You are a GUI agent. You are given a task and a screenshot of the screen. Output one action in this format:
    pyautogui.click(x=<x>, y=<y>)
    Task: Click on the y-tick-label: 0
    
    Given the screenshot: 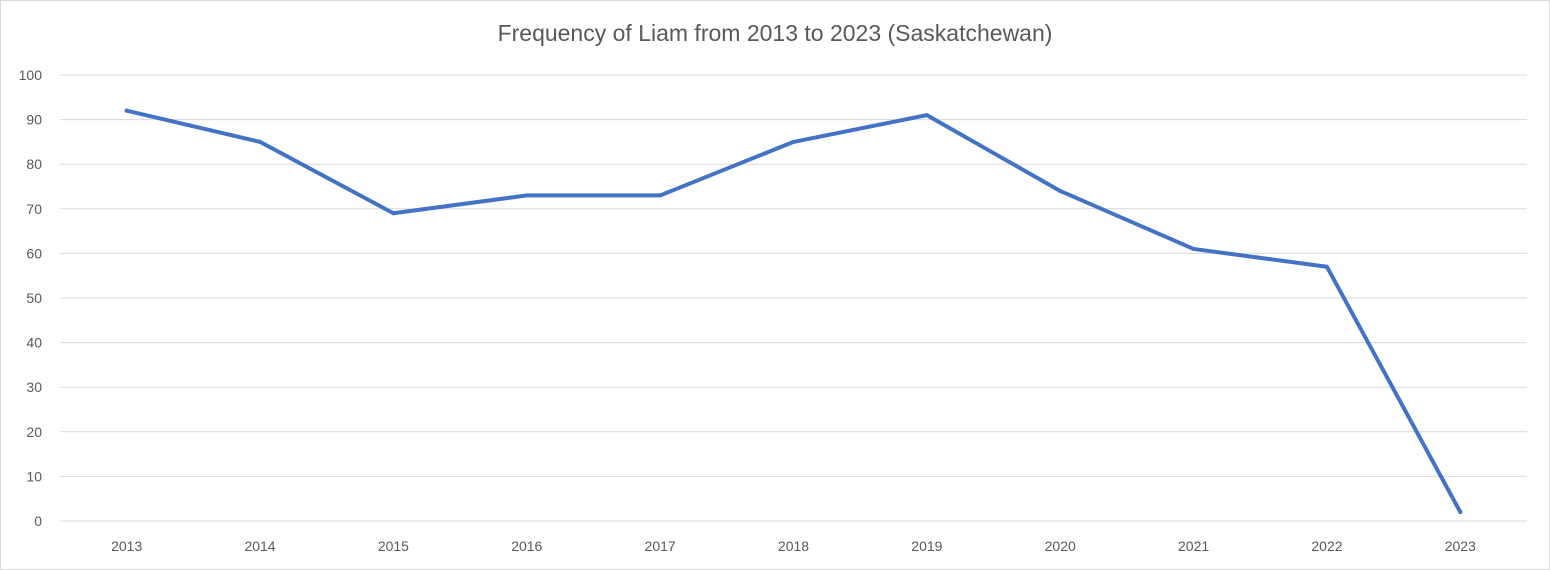 What is the action you would take?
    pyautogui.click(x=38, y=521)
    